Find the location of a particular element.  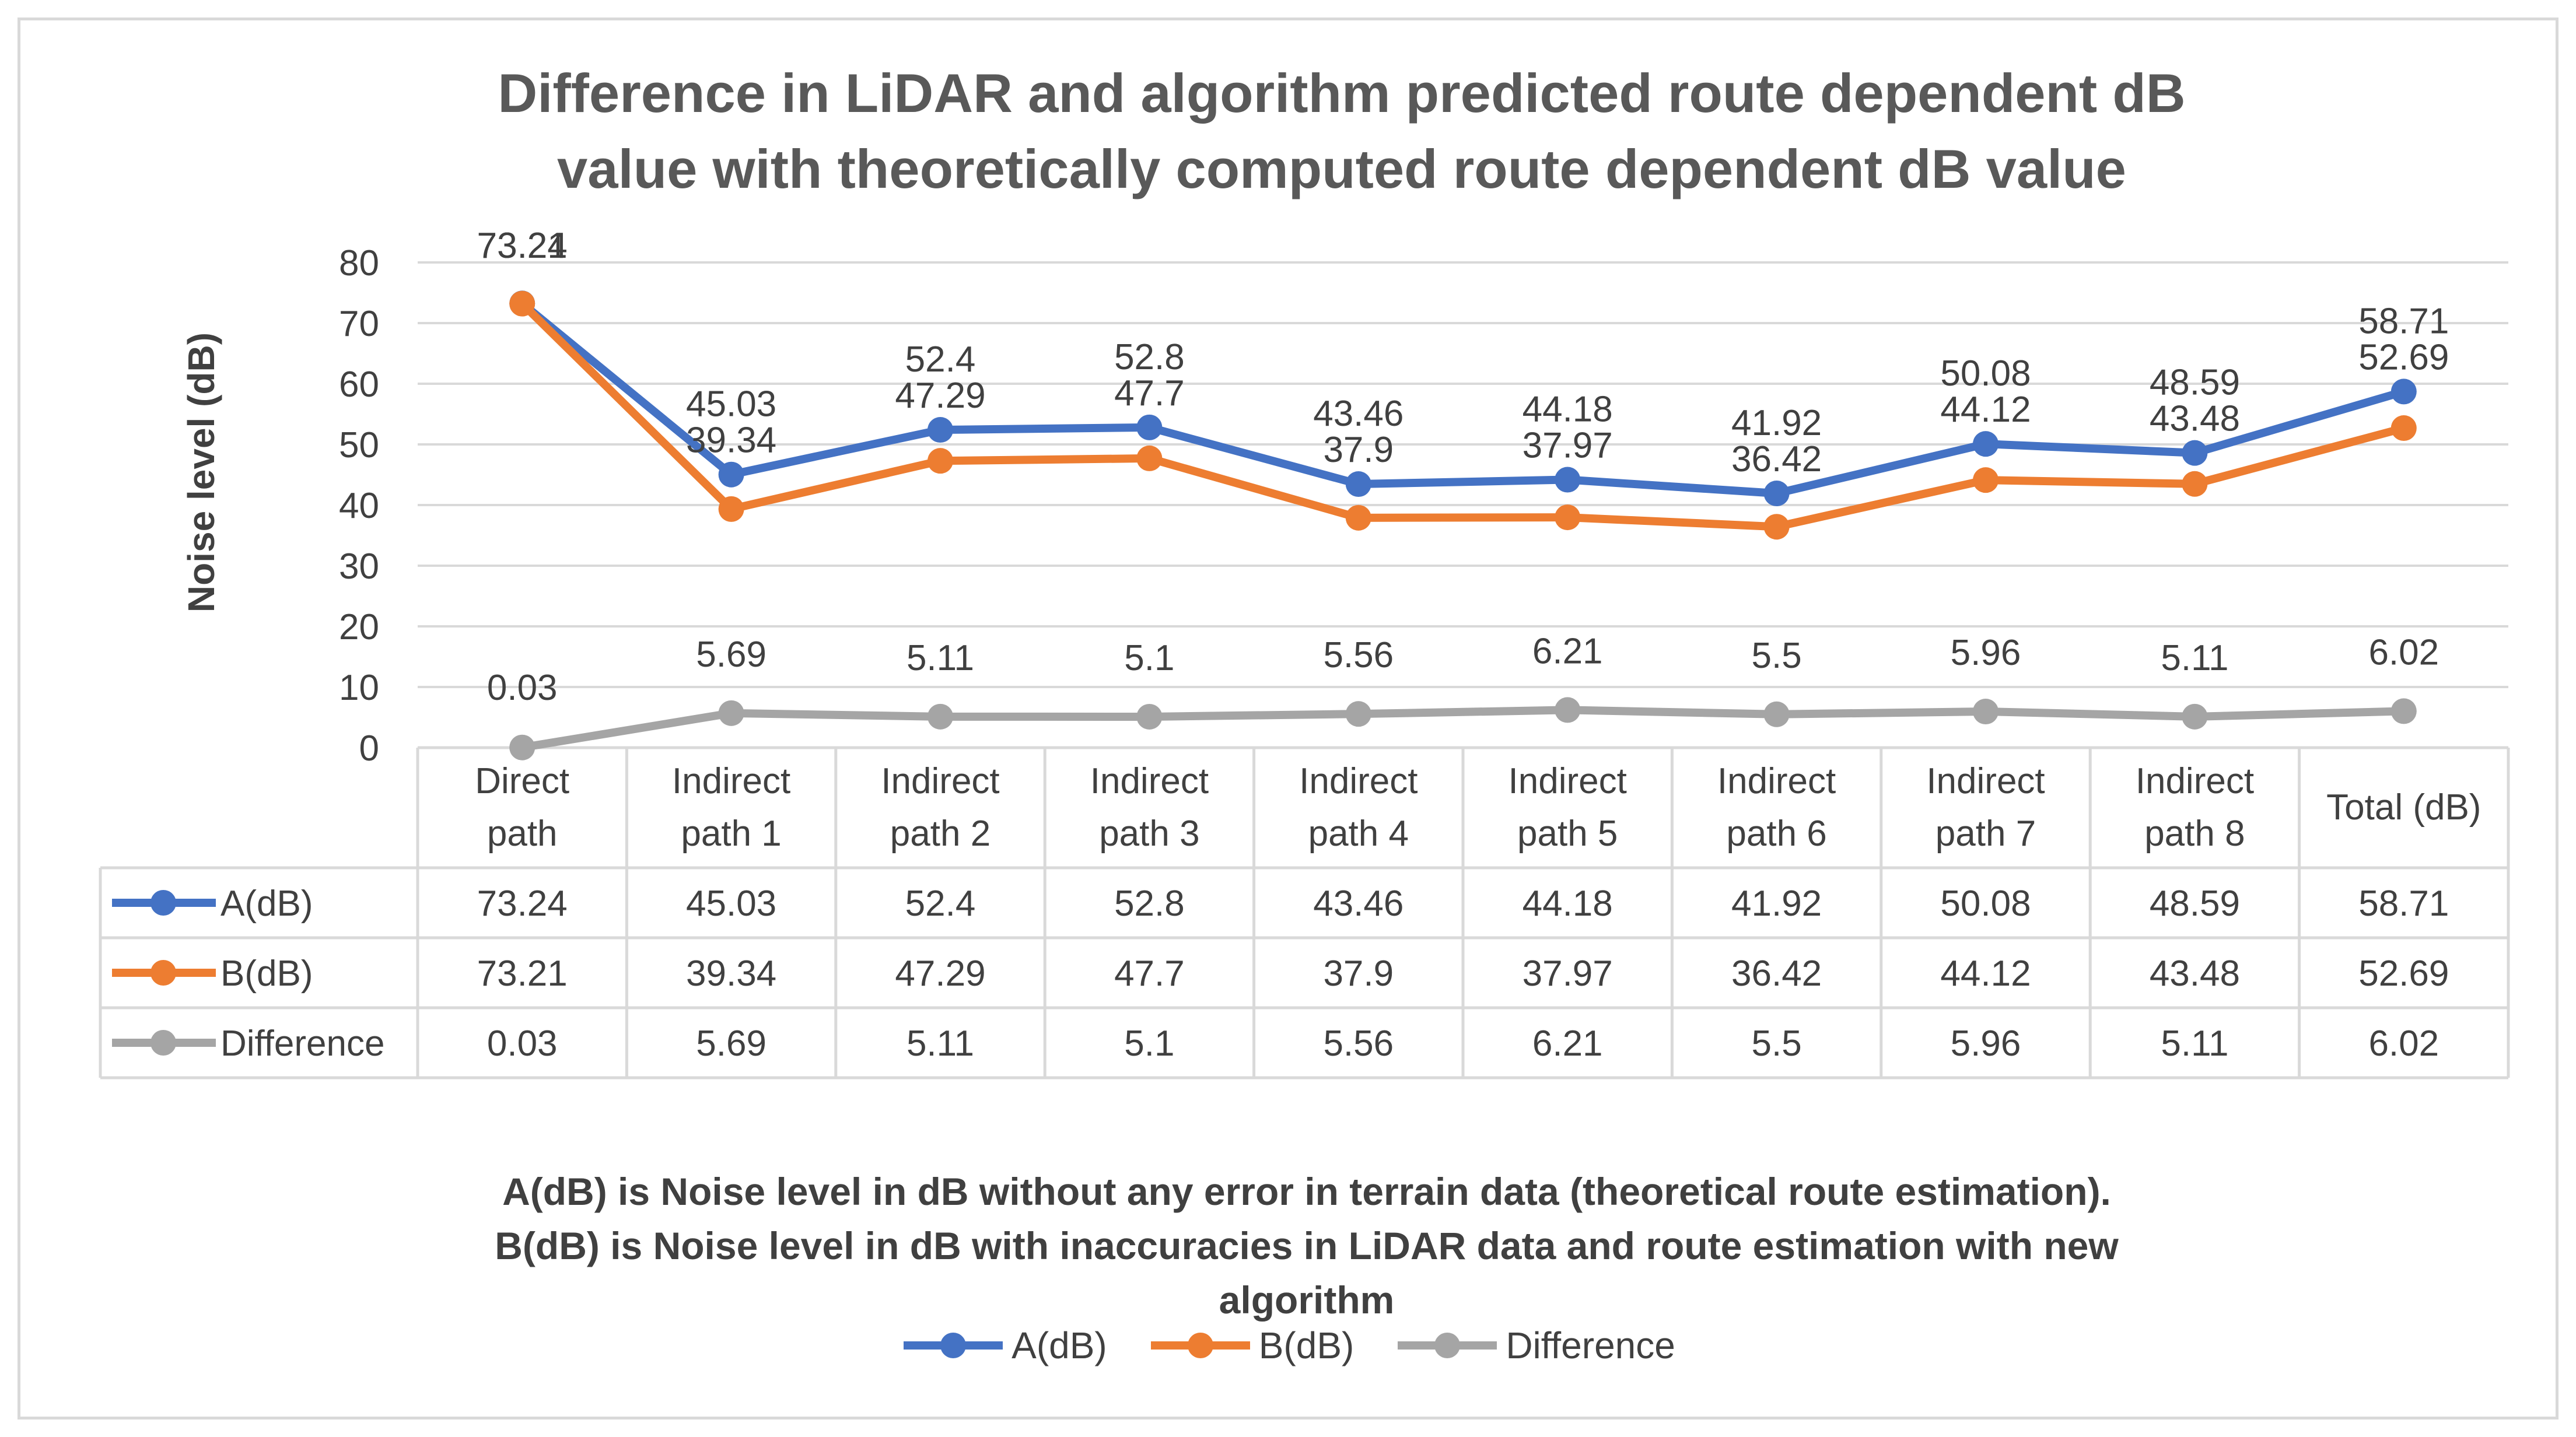

table-cell-value: 41.92 is located at coordinates (1776, 904).